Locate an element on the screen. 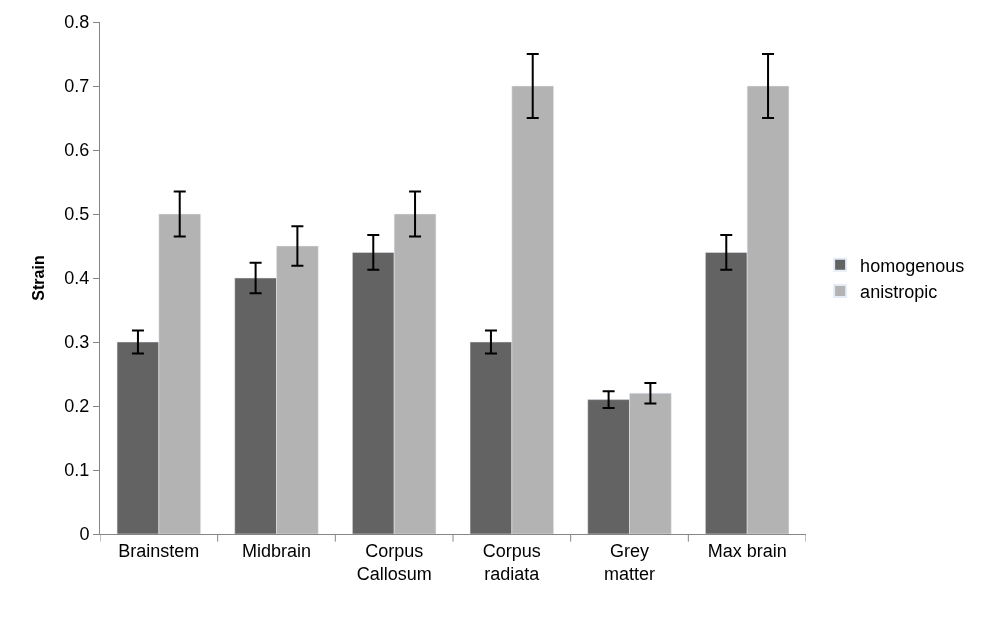  y-tick-label: 0 is located at coordinates (84, 534).